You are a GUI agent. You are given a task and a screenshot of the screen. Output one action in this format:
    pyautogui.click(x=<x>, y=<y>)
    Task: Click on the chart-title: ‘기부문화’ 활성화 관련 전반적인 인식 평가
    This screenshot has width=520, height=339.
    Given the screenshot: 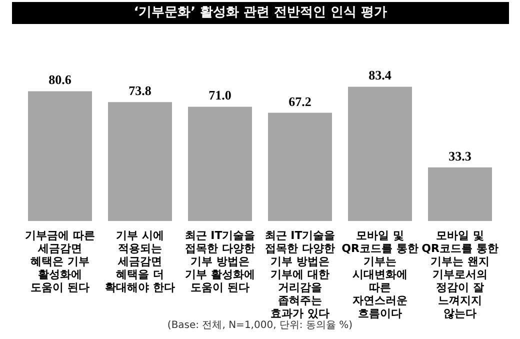 What is the action you would take?
    pyautogui.click(x=260, y=13)
    